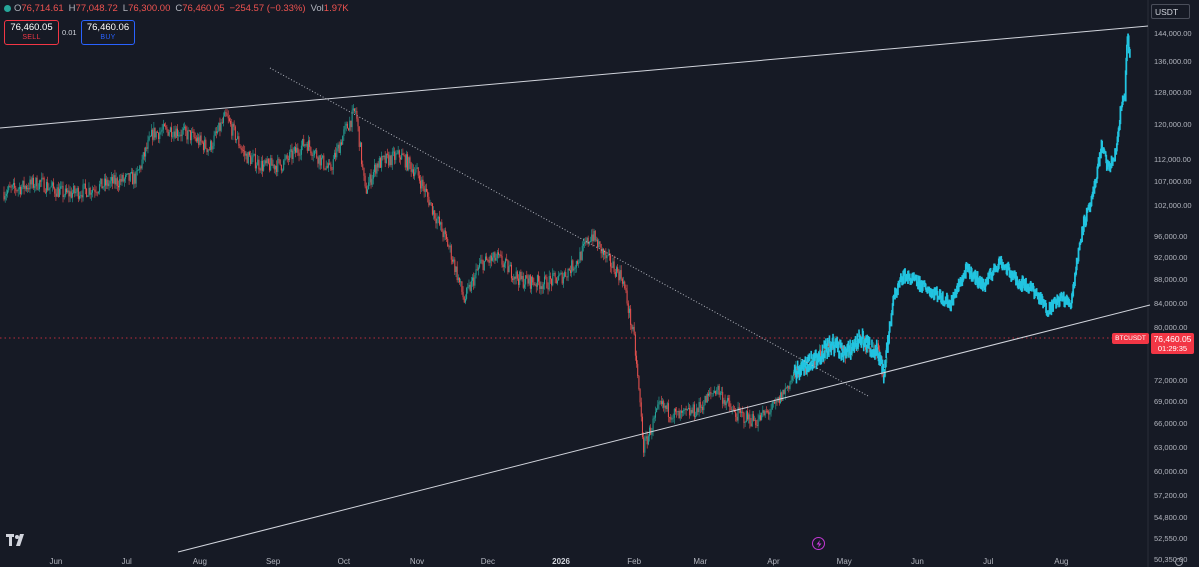  I want to click on price-axis-label: 128,000.00, so click(1173, 92).